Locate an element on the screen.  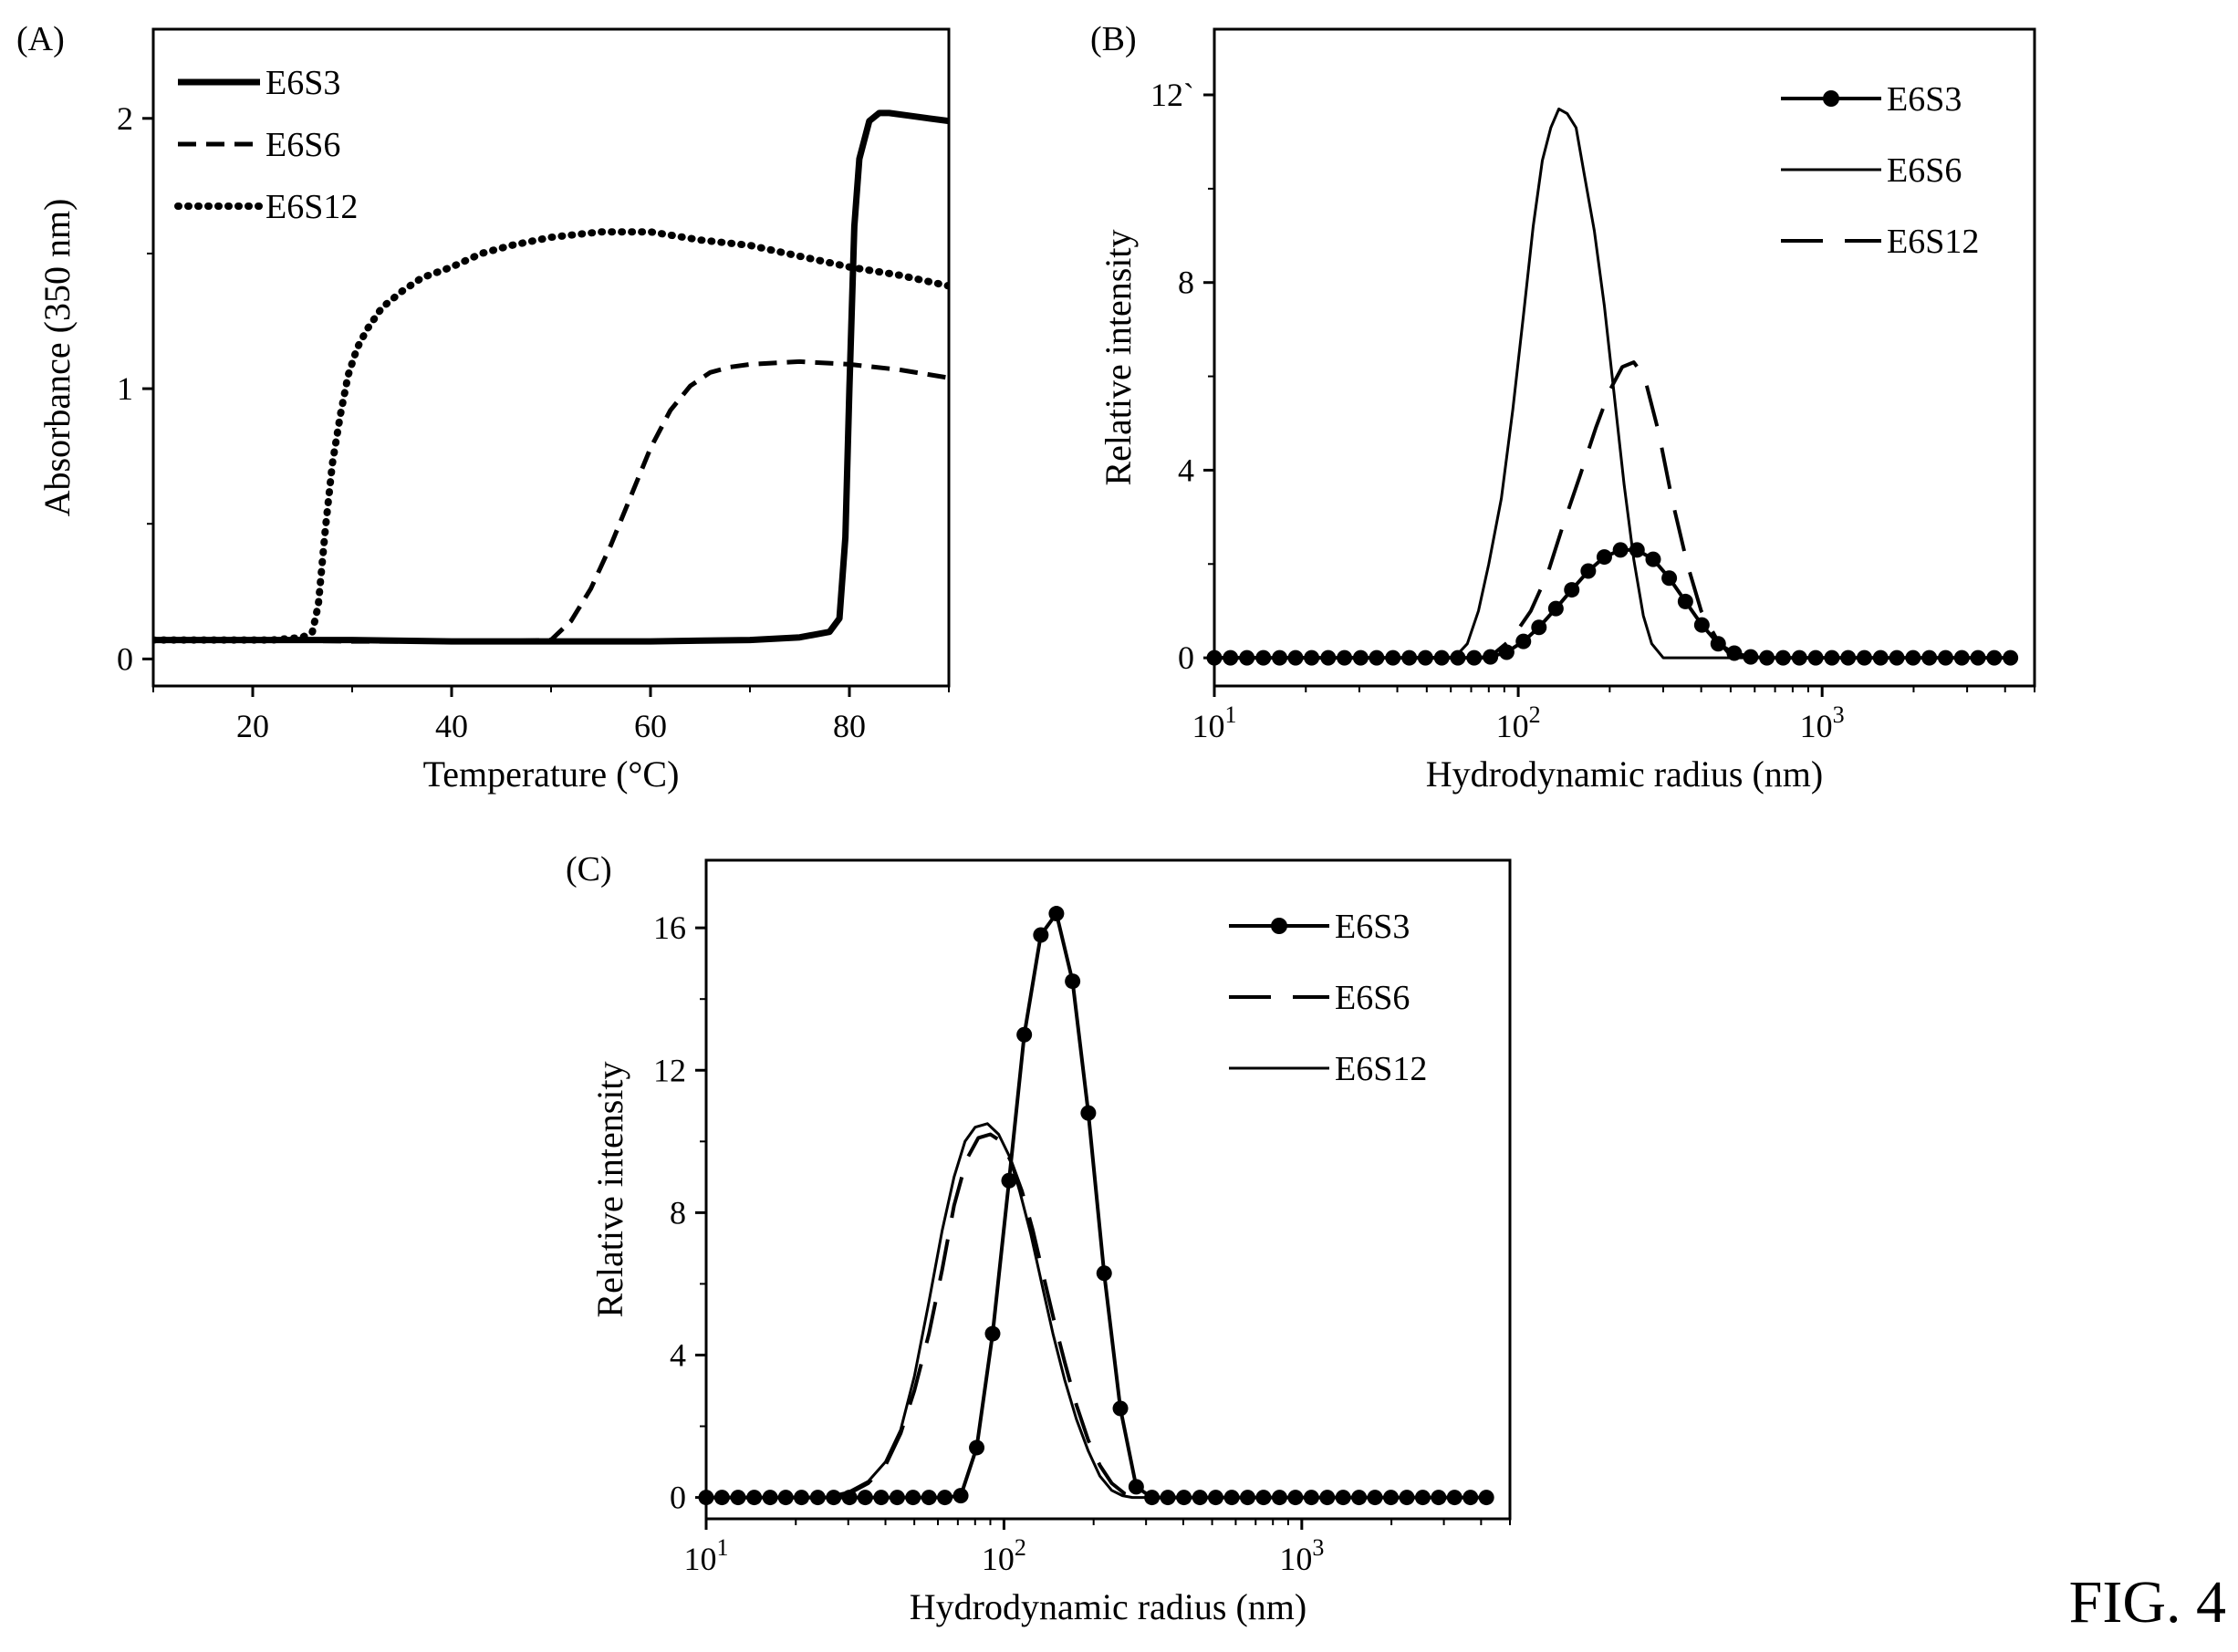
figure-label: FIG. 4 is located at coordinates (2148, 1602).